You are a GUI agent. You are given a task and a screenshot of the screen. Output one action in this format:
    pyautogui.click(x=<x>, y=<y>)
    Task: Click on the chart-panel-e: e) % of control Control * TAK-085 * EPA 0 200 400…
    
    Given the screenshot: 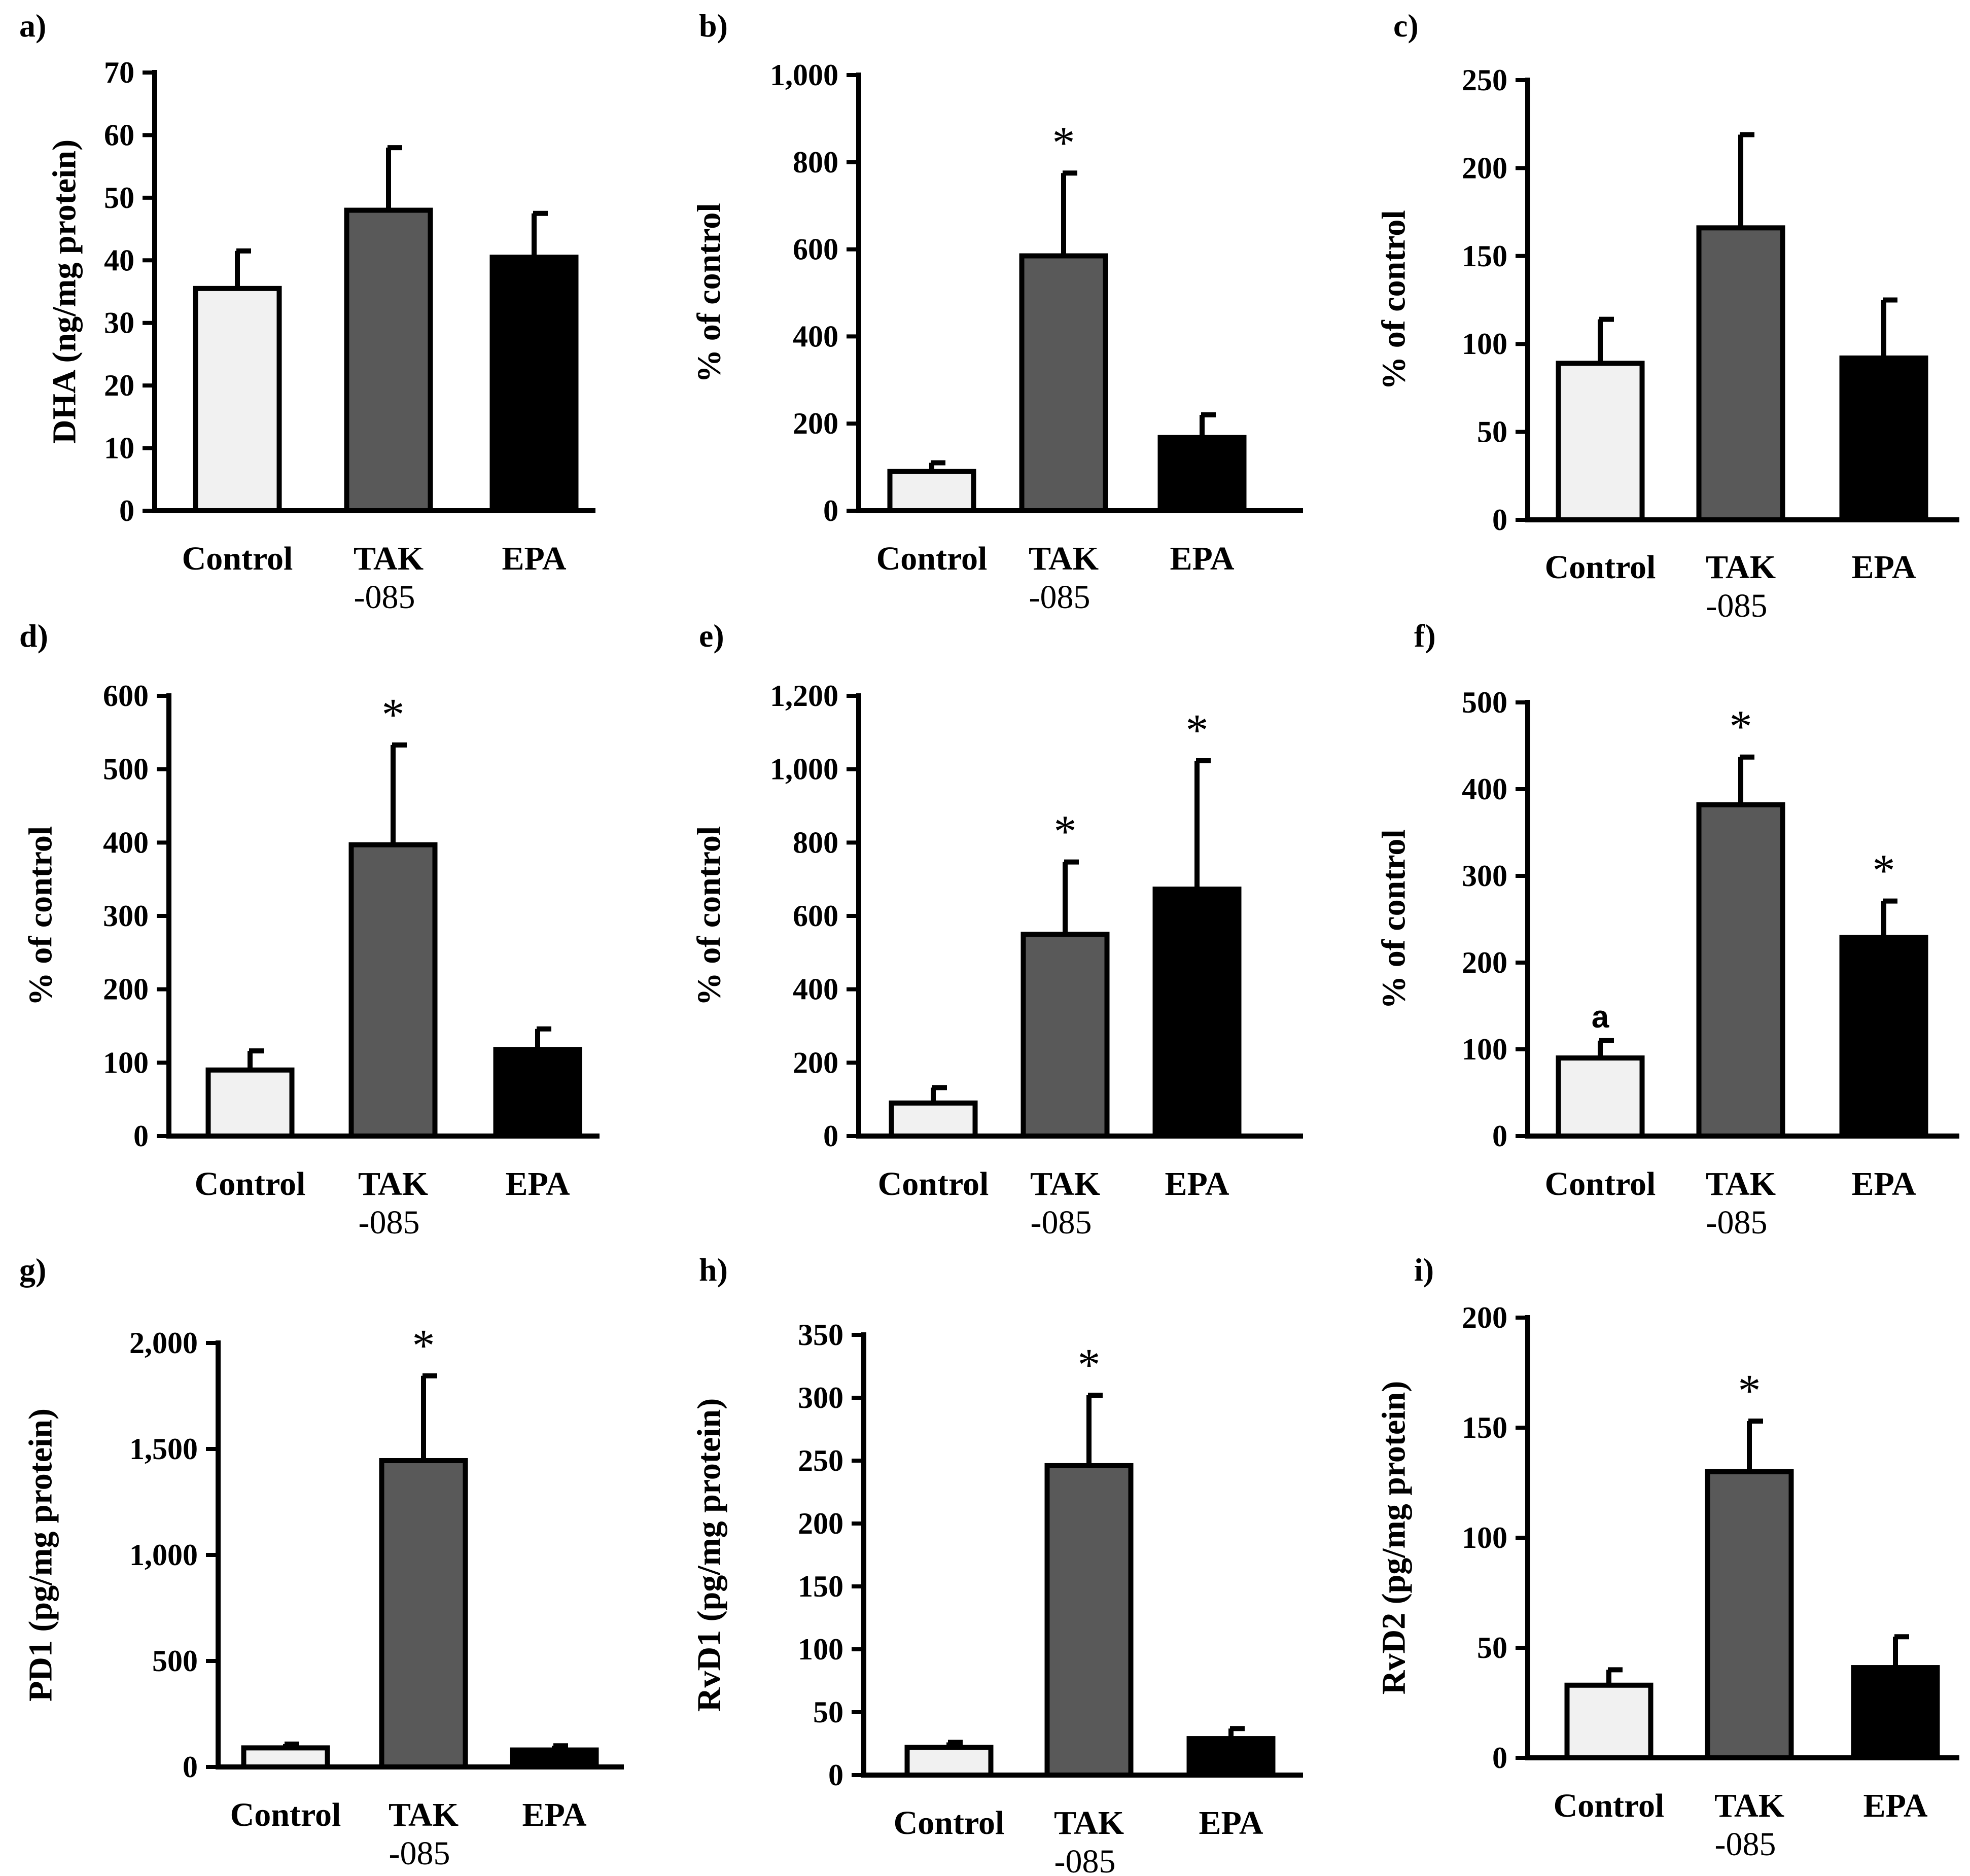 What is the action you would take?
    pyautogui.click(x=997, y=929)
    